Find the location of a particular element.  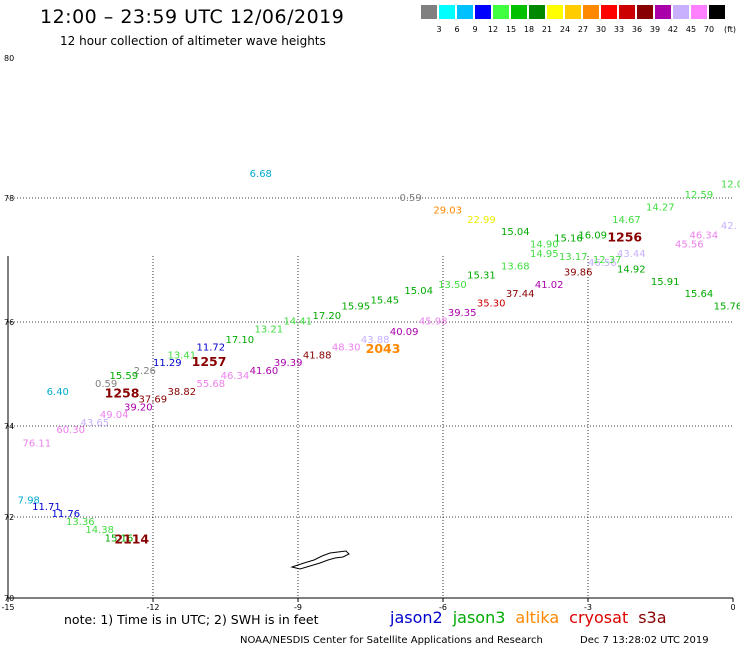

legend-label: 70 is located at coordinates (709, 29).